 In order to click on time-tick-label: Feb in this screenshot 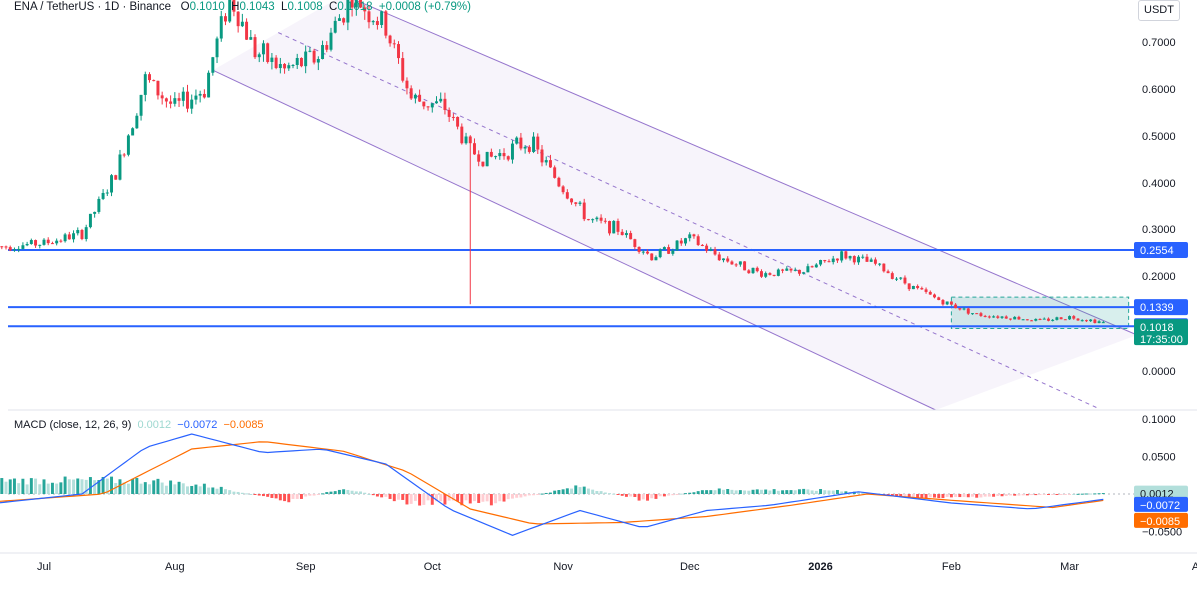, I will do `click(951, 567)`.